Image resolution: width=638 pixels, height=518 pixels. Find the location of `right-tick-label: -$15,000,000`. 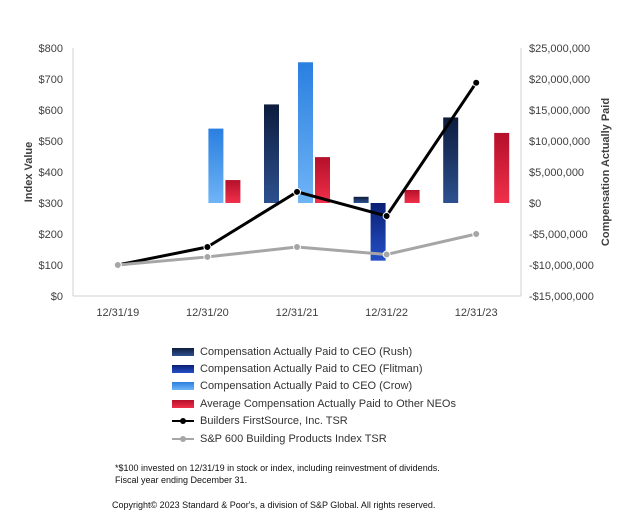

right-tick-label: -$15,000,000 is located at coordinates (561, 297).